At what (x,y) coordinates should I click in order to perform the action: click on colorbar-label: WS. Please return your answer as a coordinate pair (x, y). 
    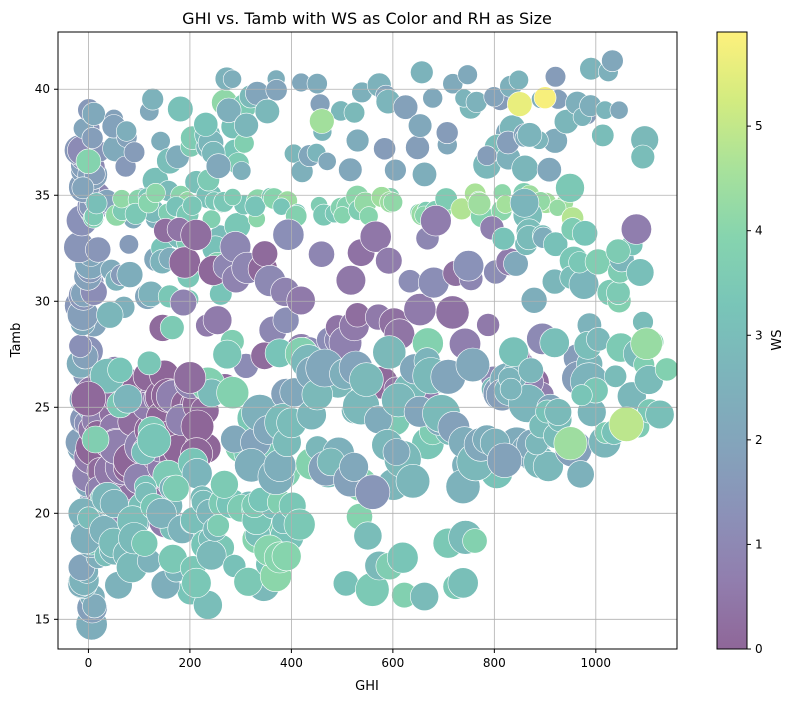
    Looking at the image, I should click on (777, 339).